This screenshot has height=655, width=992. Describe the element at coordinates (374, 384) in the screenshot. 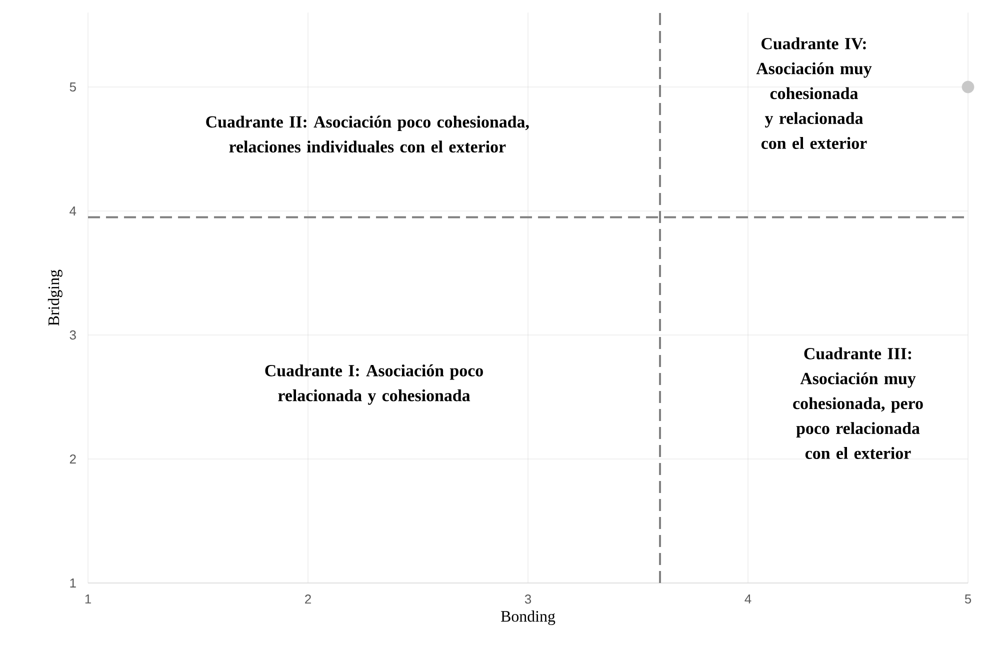

I see `annotation: Cuadrante I: Asociación poco relacionada y cohesionada` at that location.